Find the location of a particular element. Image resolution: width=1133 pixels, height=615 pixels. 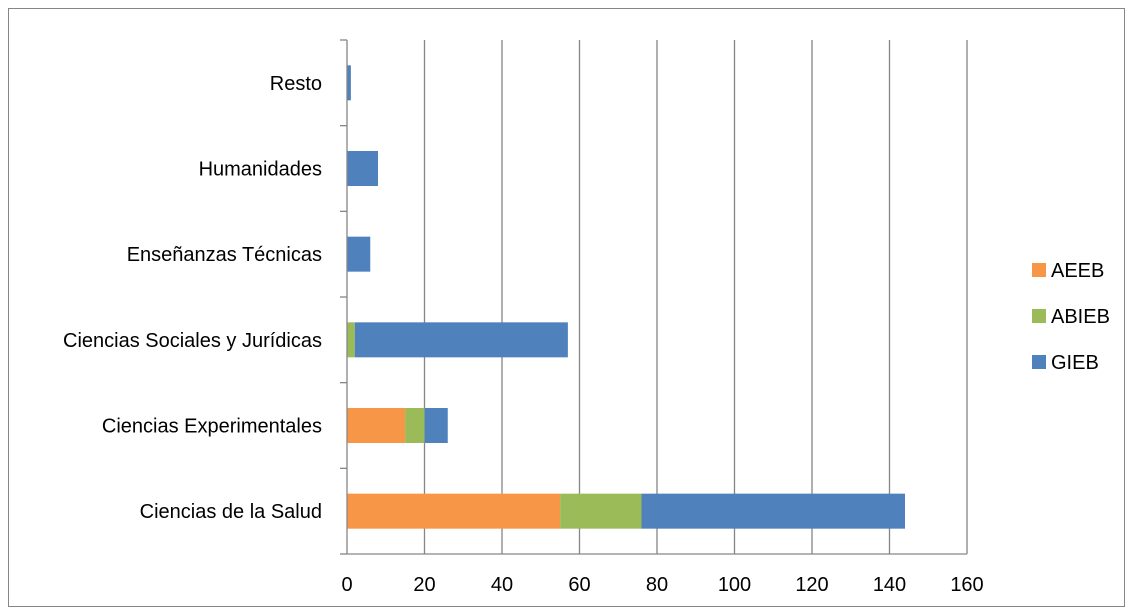

x-tick-label: 140 is located at coordinates (889, 585).